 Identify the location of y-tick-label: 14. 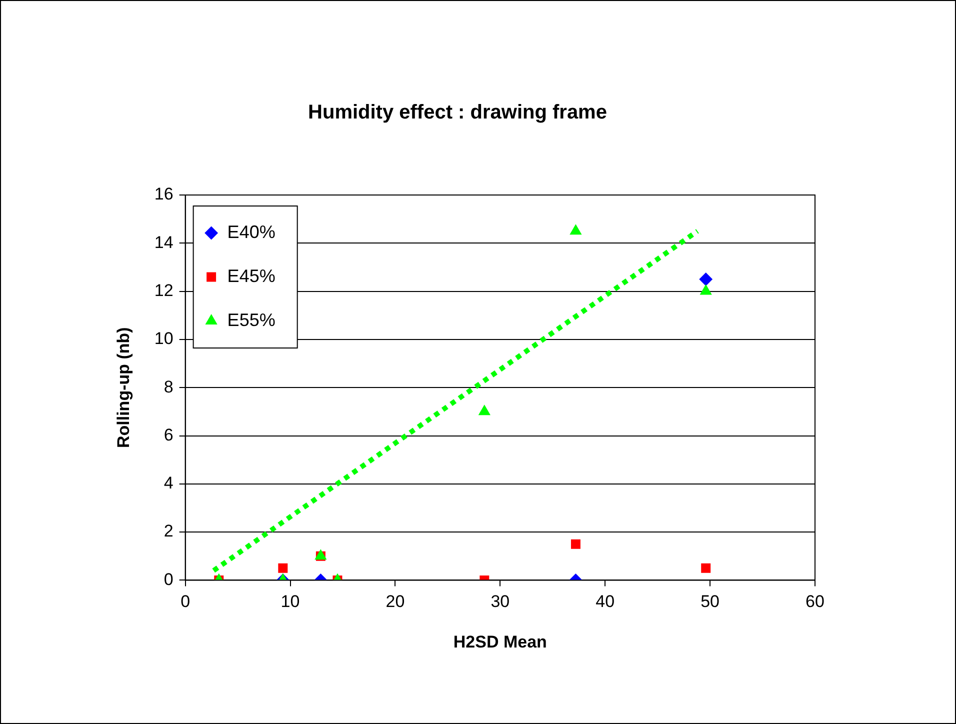
(164, 242).